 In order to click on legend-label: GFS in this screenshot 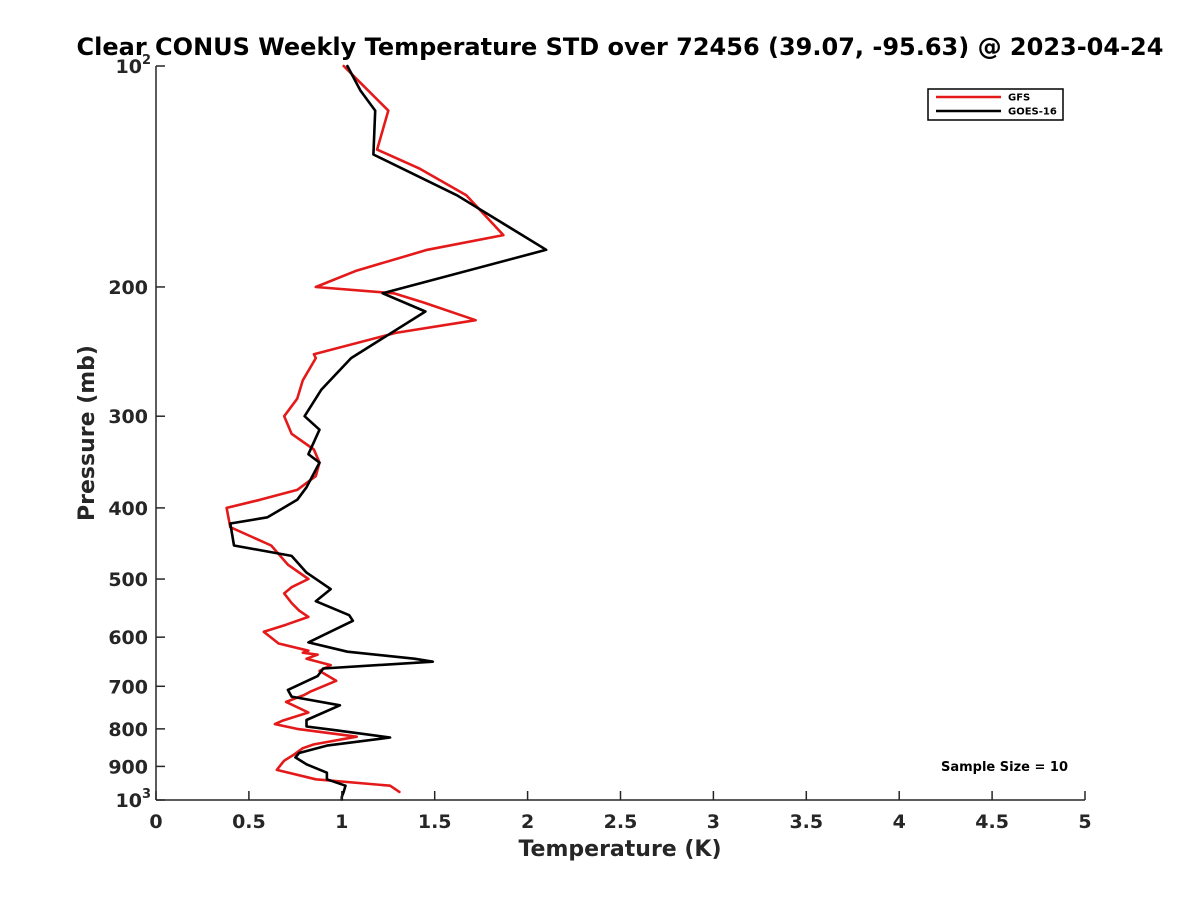, I will do `click(1019, 98)`.